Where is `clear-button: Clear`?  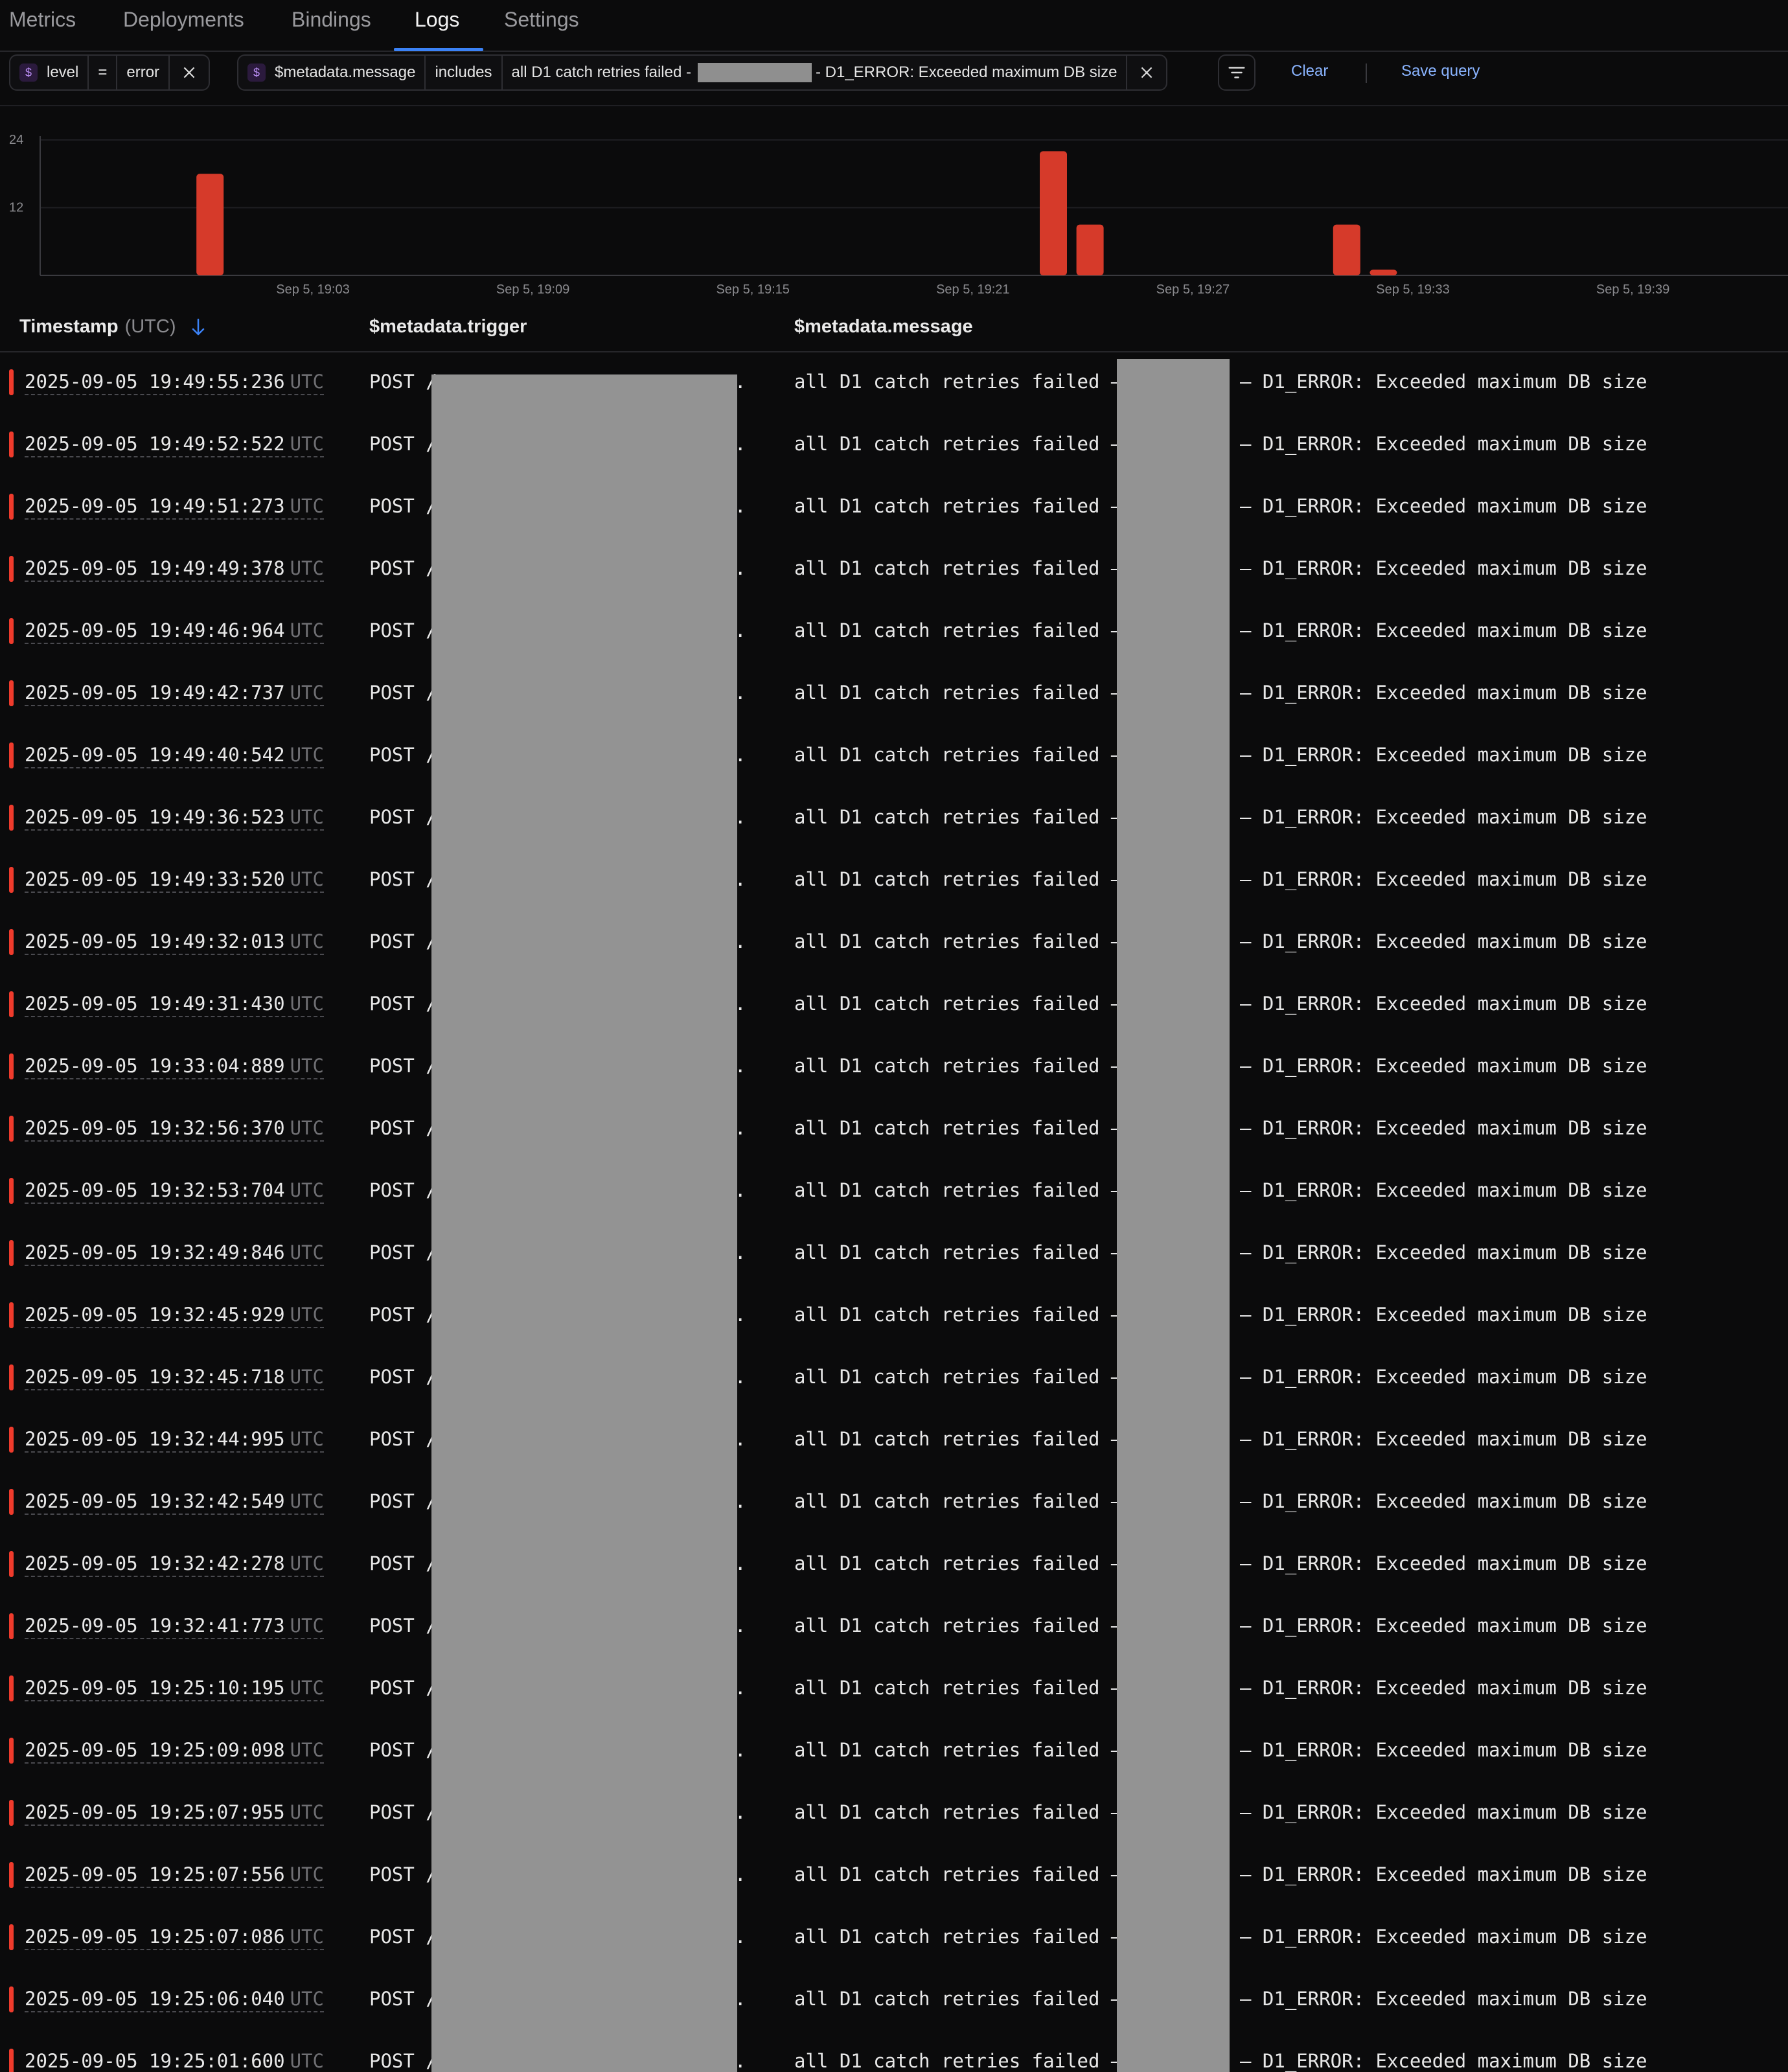
clear-button: Clear is located at coordinates (1310, 71).